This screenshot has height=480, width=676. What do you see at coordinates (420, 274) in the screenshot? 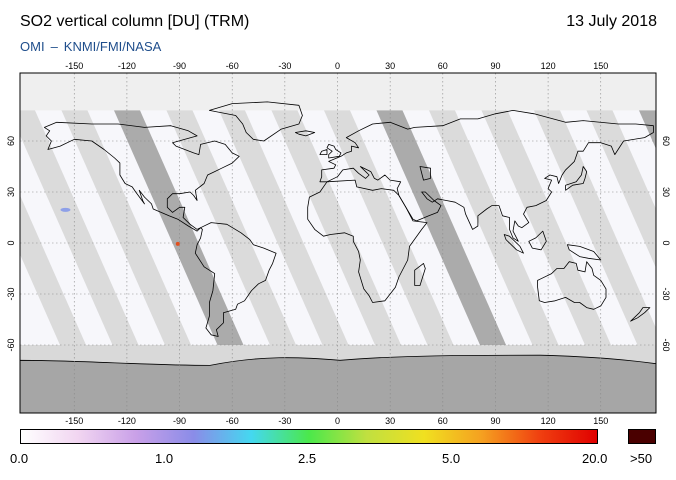
I see `coast-madagascar` at bounding box center [420, 274].